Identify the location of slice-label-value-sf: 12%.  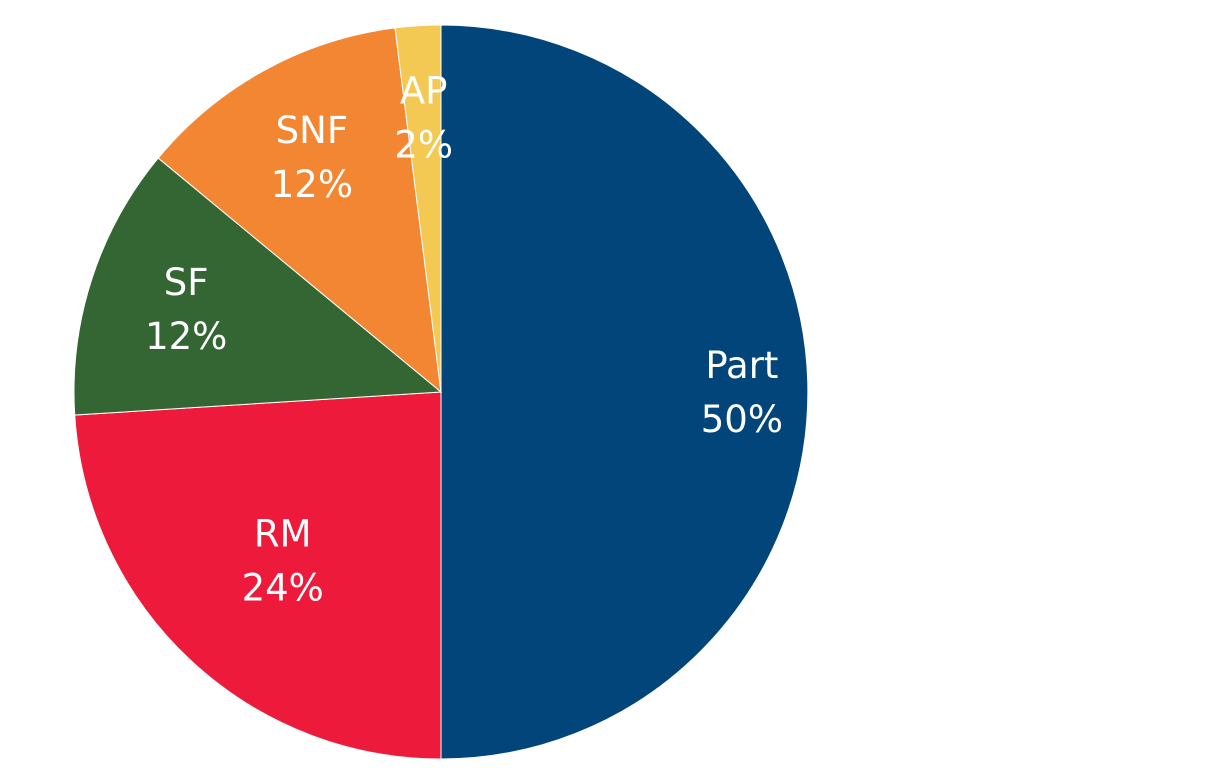
(186, 336).